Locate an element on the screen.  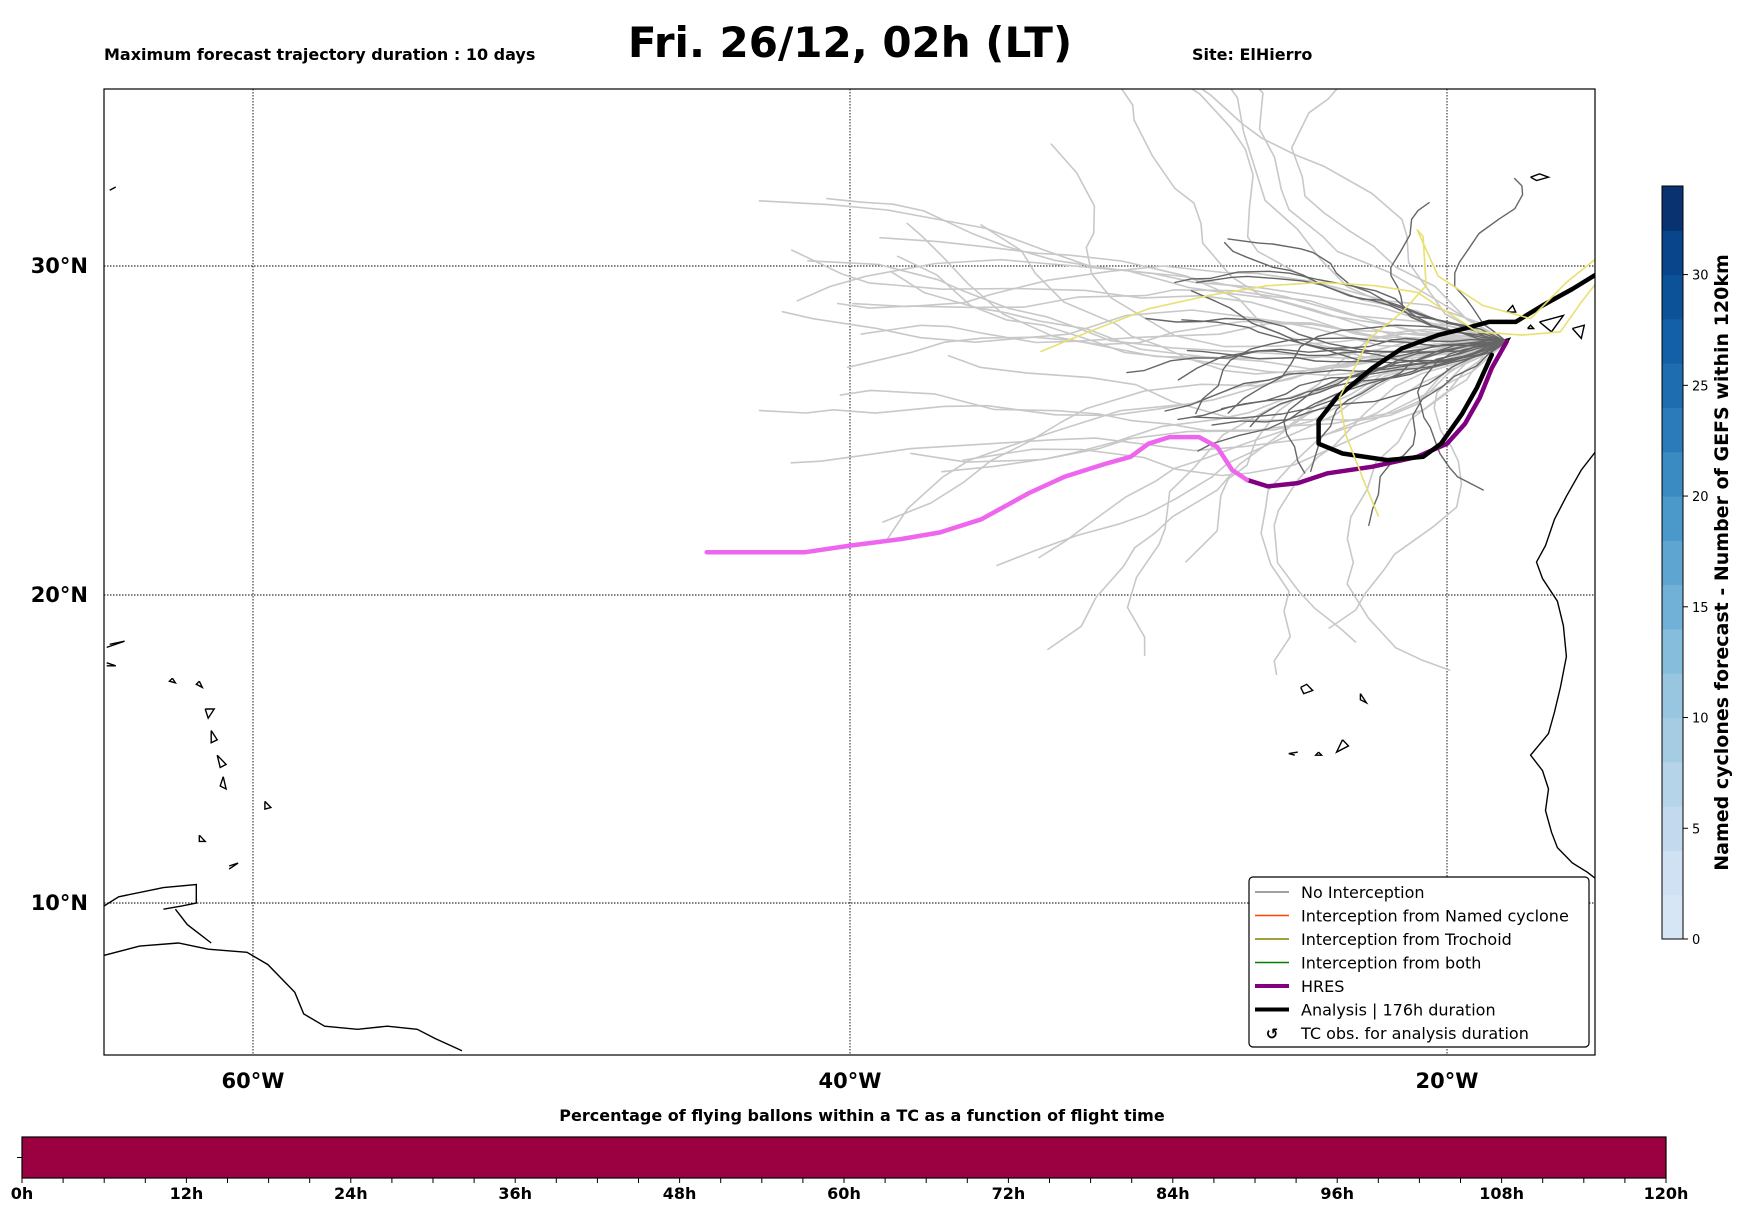
legend-entry: Interception from Trochoid is located at coordinates (1383, 939).